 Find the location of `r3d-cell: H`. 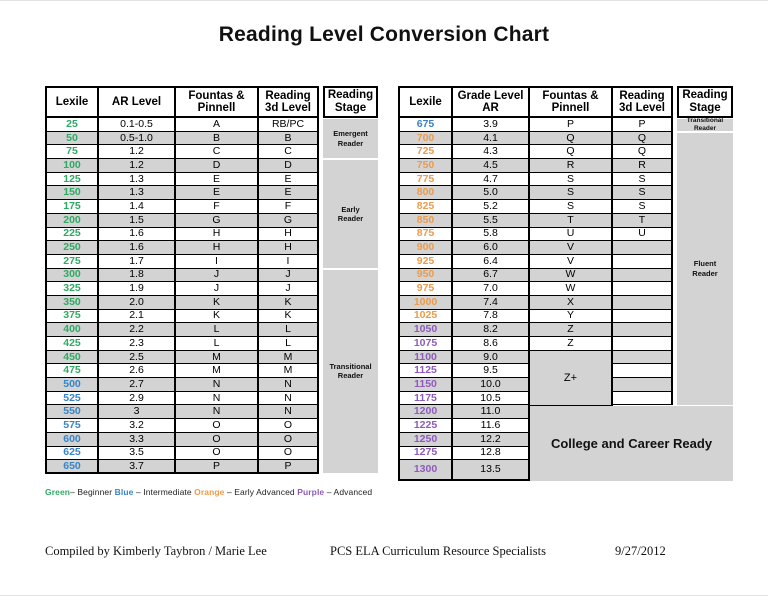

r3d-cell: H is located at coordinates (289, 234).